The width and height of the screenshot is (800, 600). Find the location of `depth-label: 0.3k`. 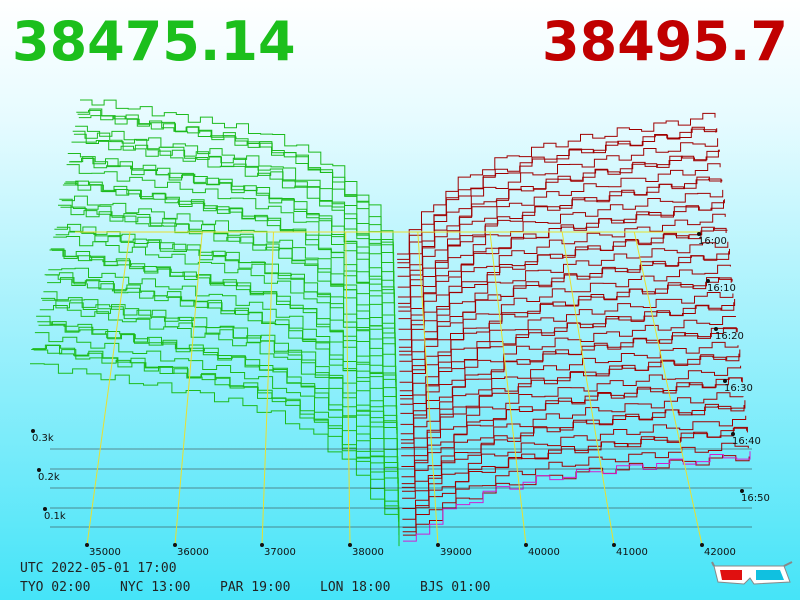

depth-label: 0.3k is located at coordinates (43, 438).